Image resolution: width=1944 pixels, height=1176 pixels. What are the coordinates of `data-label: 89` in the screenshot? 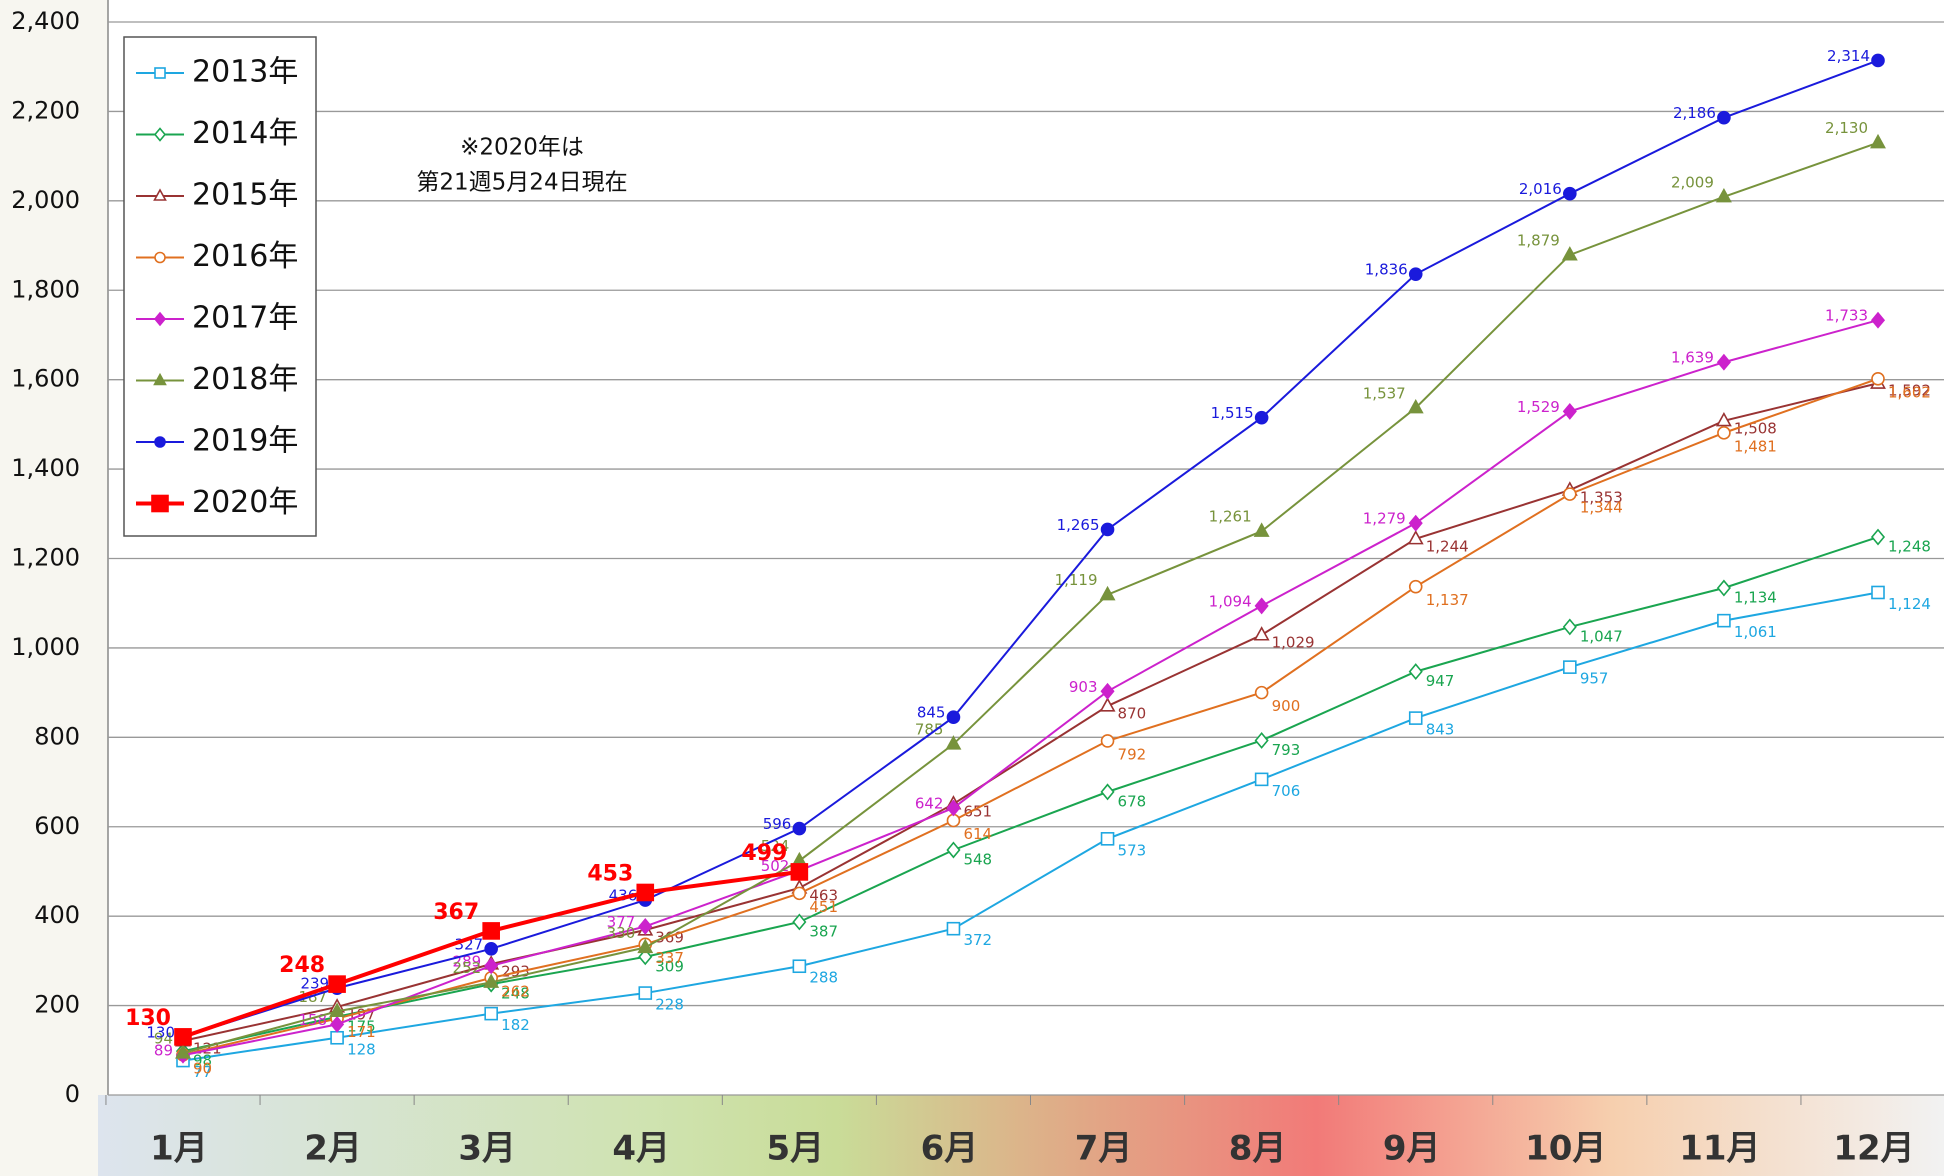 It's located at (163, 1051).